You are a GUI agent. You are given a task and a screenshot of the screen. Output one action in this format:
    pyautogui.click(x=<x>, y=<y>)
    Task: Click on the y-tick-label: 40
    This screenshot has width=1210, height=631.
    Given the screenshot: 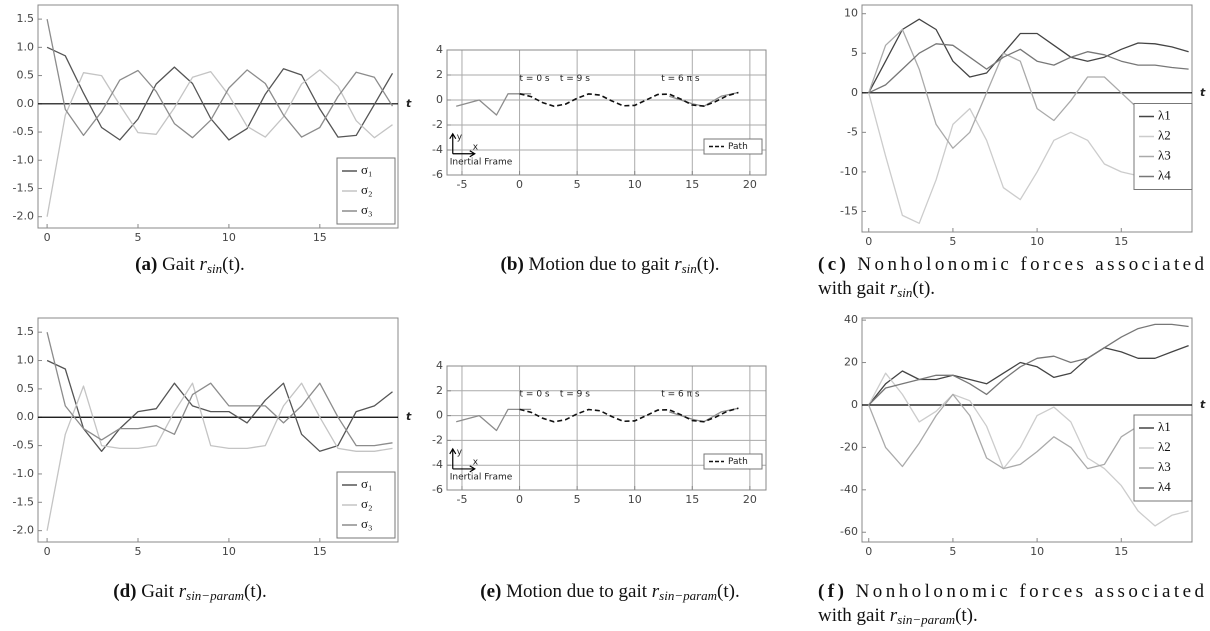 What is the action you would take?
    pyautogui.click(x=851, y=319)
    